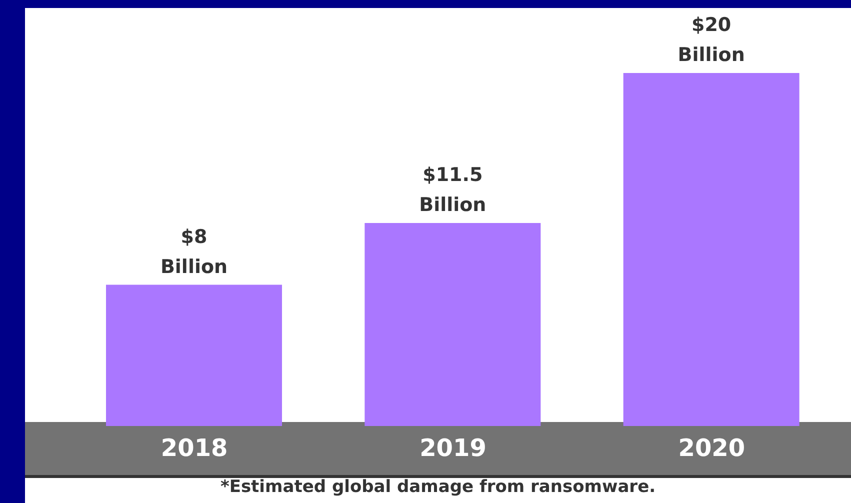  What do you see at coordinates (712, 448) in the screenshot?
I see `x-tick-label: 2020` at bounding box center [712, 448].